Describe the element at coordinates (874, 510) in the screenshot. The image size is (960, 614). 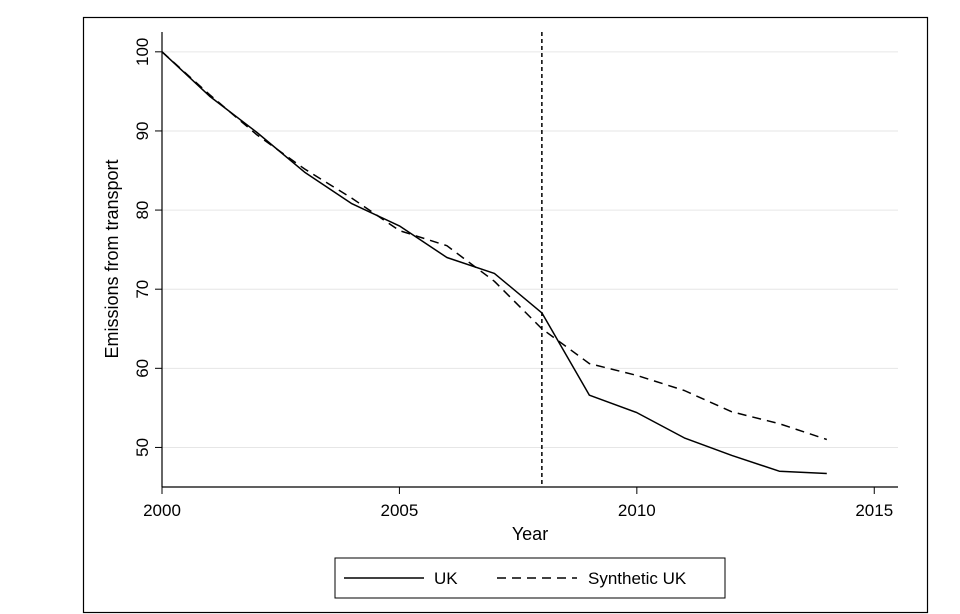
I see `x-tick-label-2015: 2015` at that location.